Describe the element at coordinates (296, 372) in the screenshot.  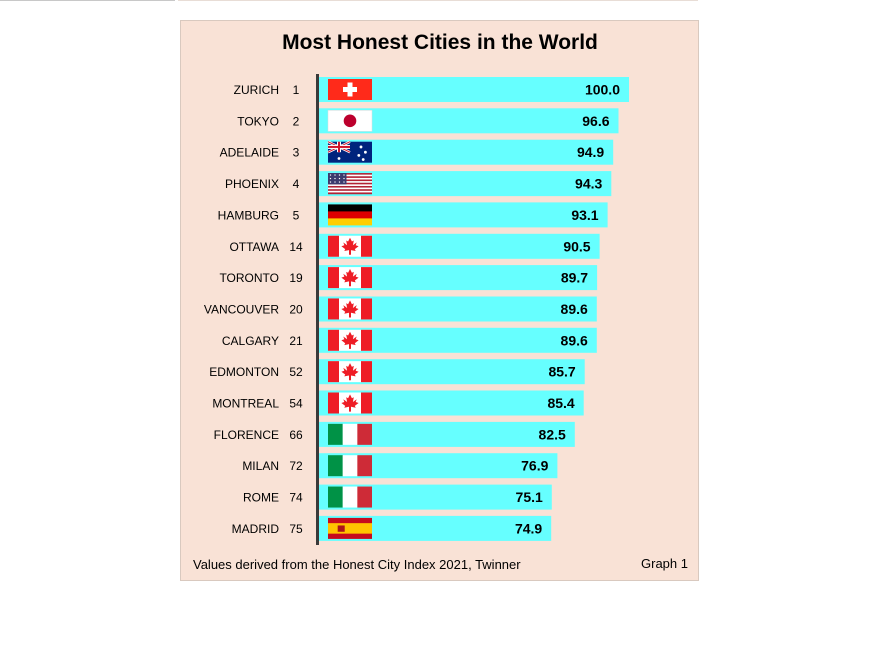
I see `rank-label: 52` at that location.